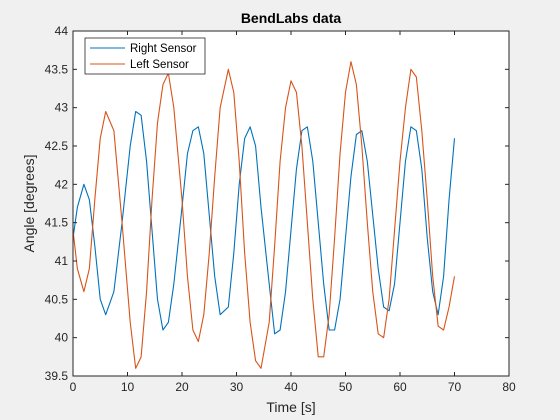  What do you see at coordinates (237, 387) in the screenshot?
I see `x-tick-label: 30` at bounding box center [237, 387].